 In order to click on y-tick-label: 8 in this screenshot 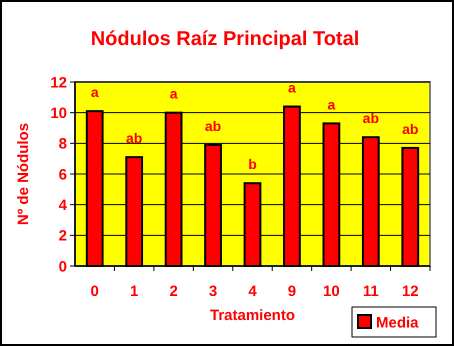, I will do `click(62, 144)`.